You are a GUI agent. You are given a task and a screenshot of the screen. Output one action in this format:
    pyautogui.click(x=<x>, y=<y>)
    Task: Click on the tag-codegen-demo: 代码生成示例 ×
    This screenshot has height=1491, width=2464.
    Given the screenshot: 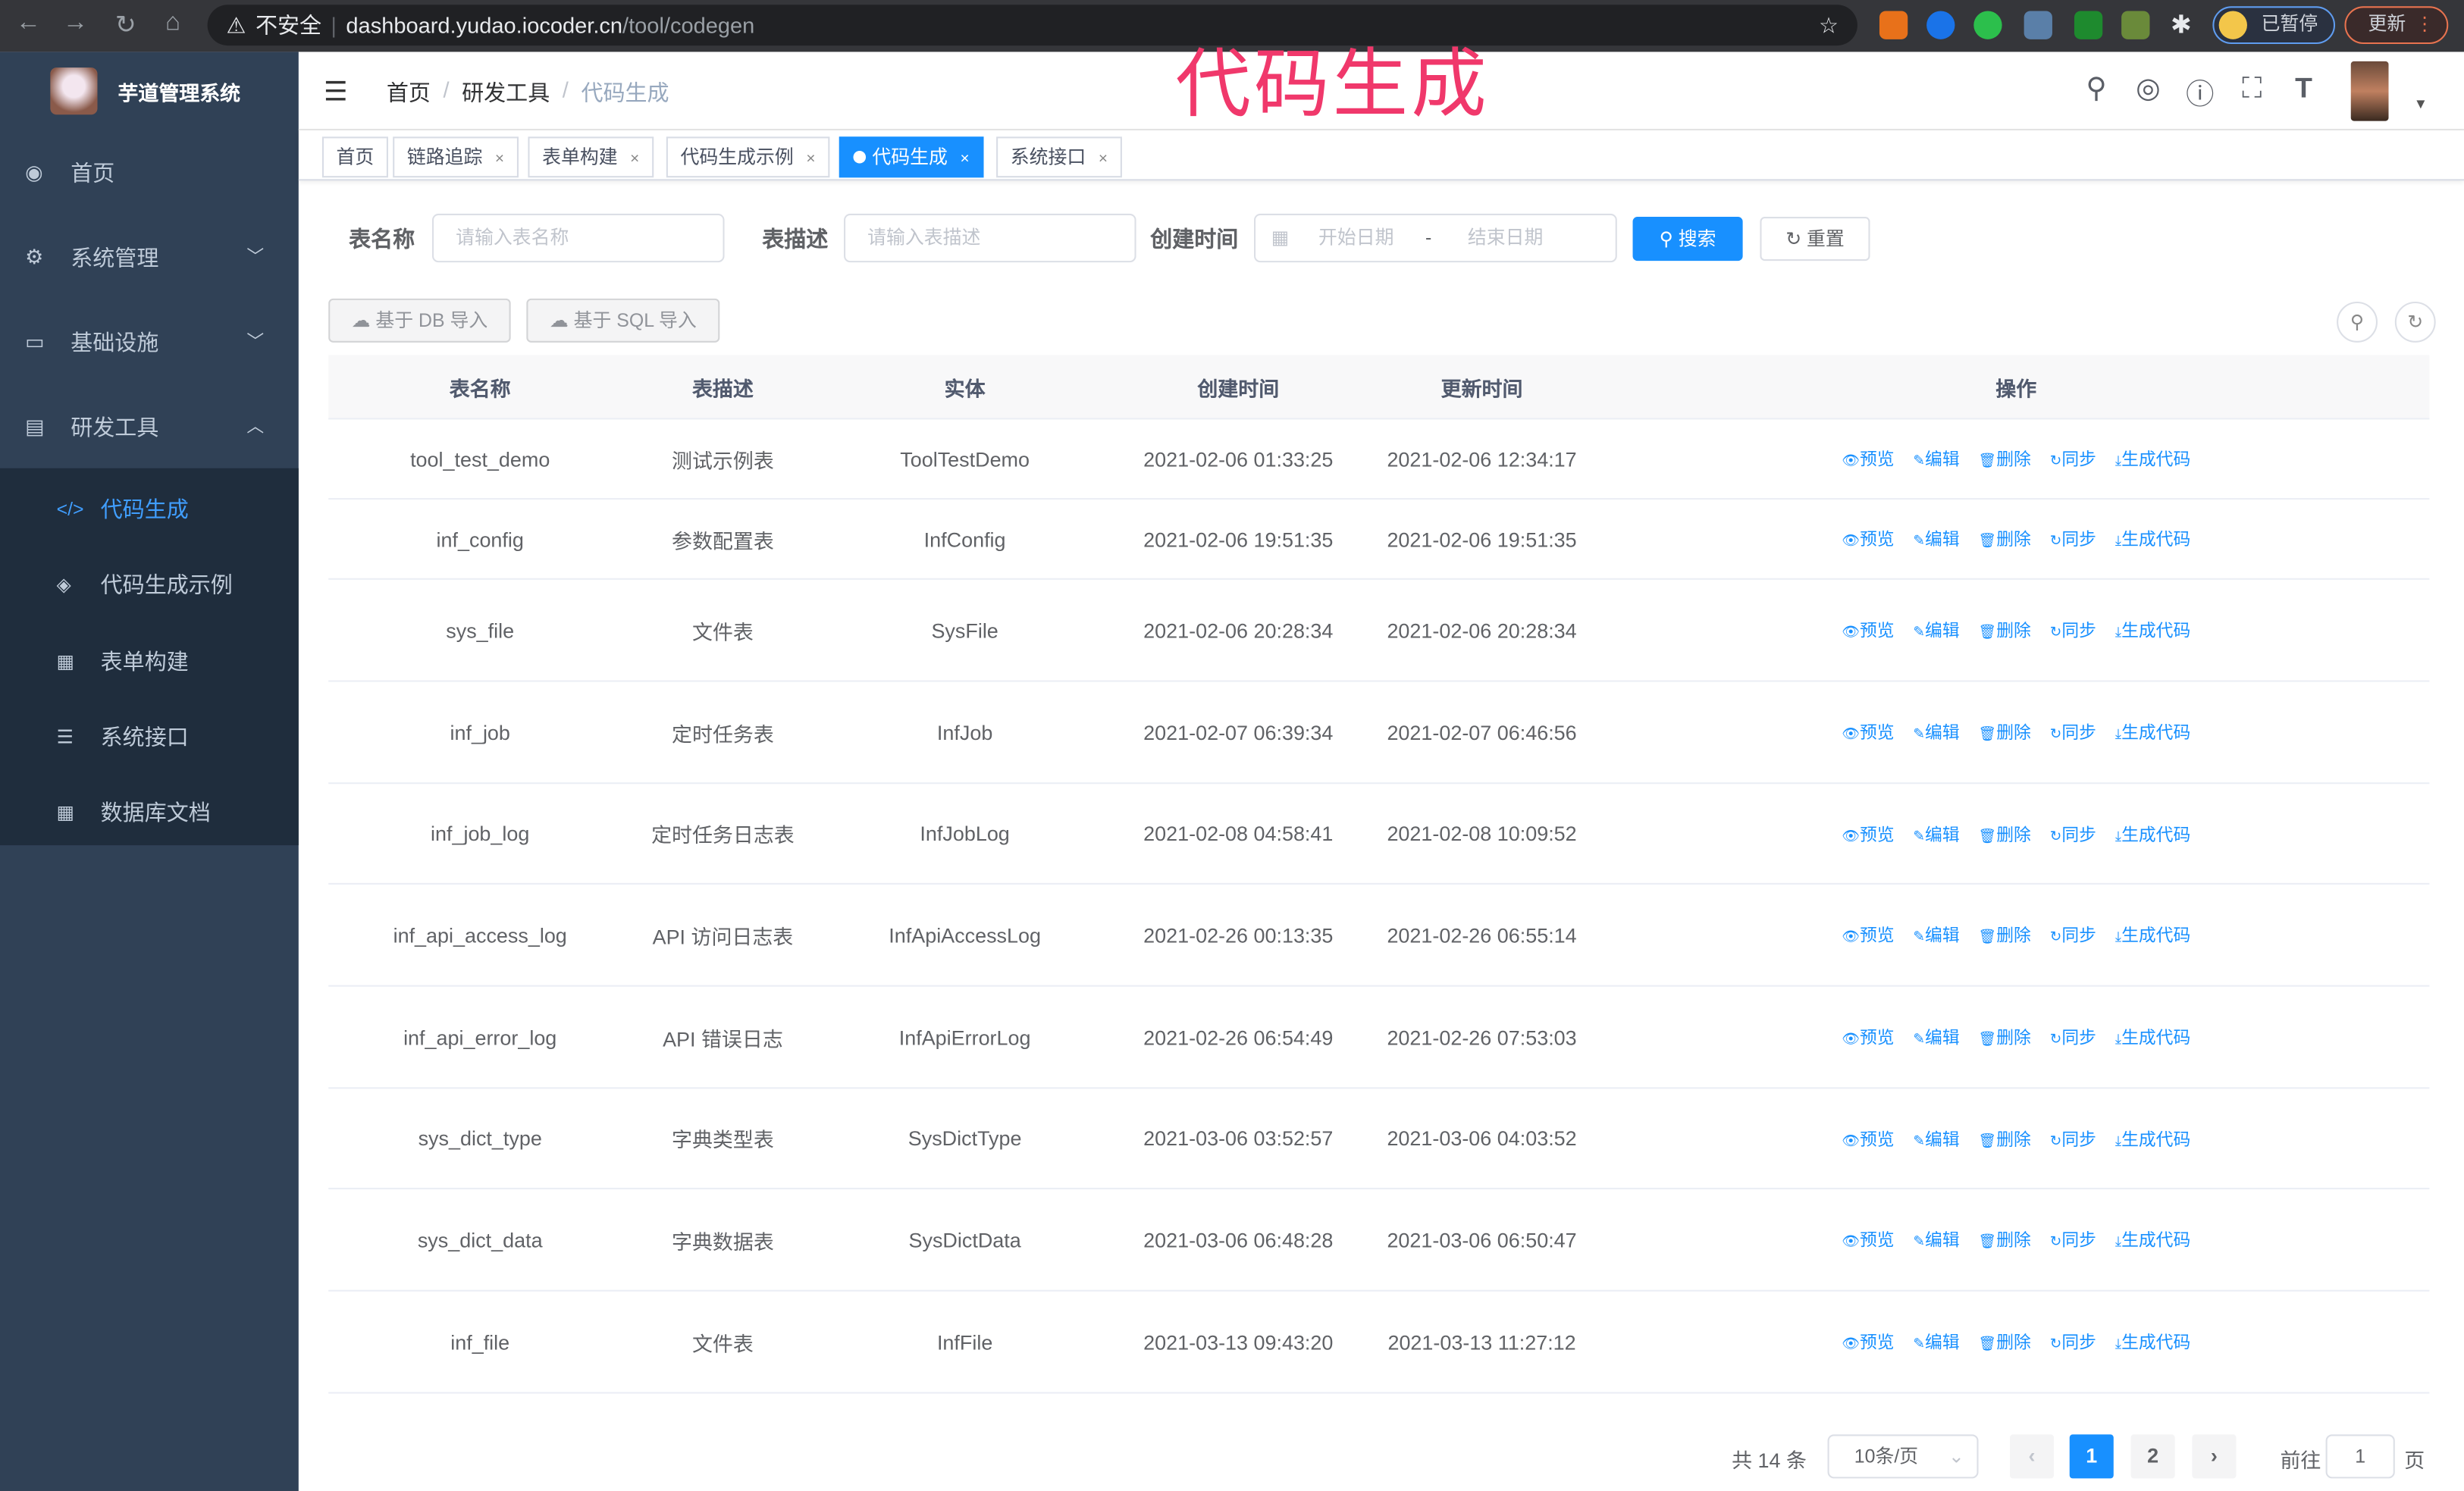 What is the action you would take?
    pyautogui.click(x=748, y=157)
    